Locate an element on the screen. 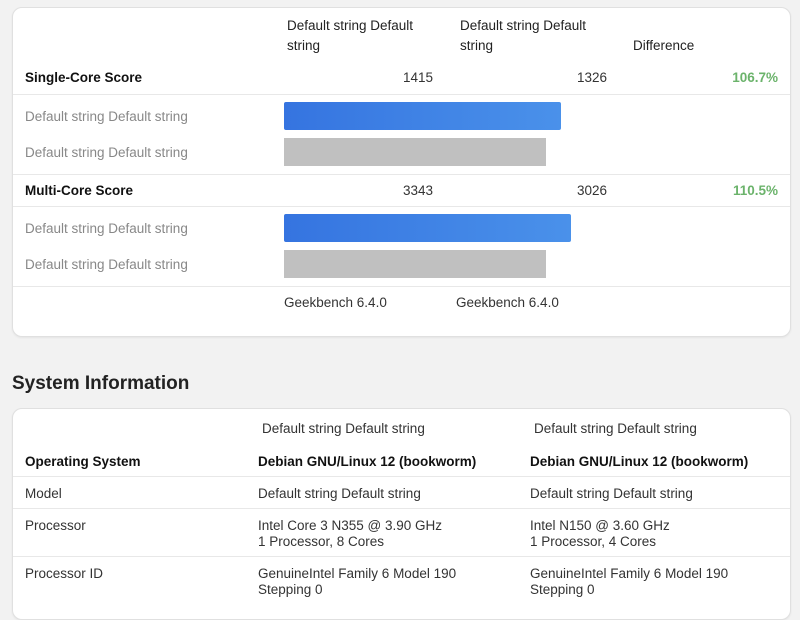  processor-id-value-b-line1: GenuineIntel Family 6 Model 190 is located at coordinates (629, 573).